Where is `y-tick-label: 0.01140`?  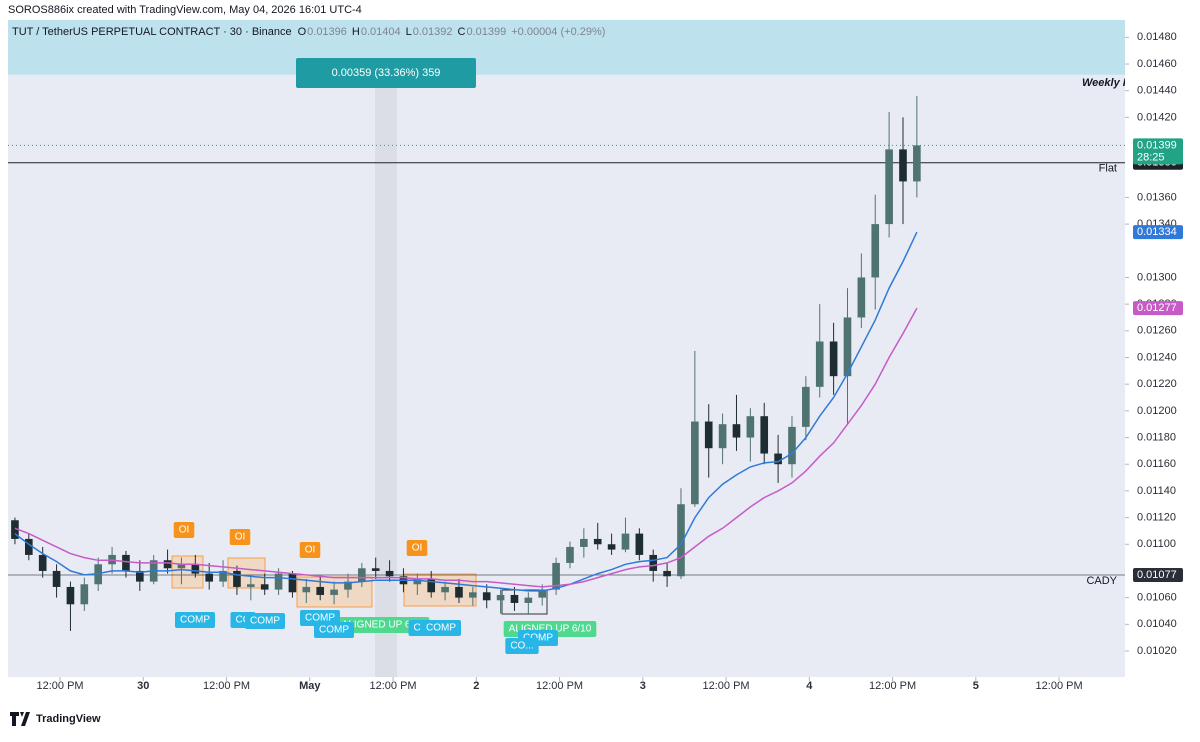
y-tick-label: 0.01140 is located at coordinates (1156, 491).